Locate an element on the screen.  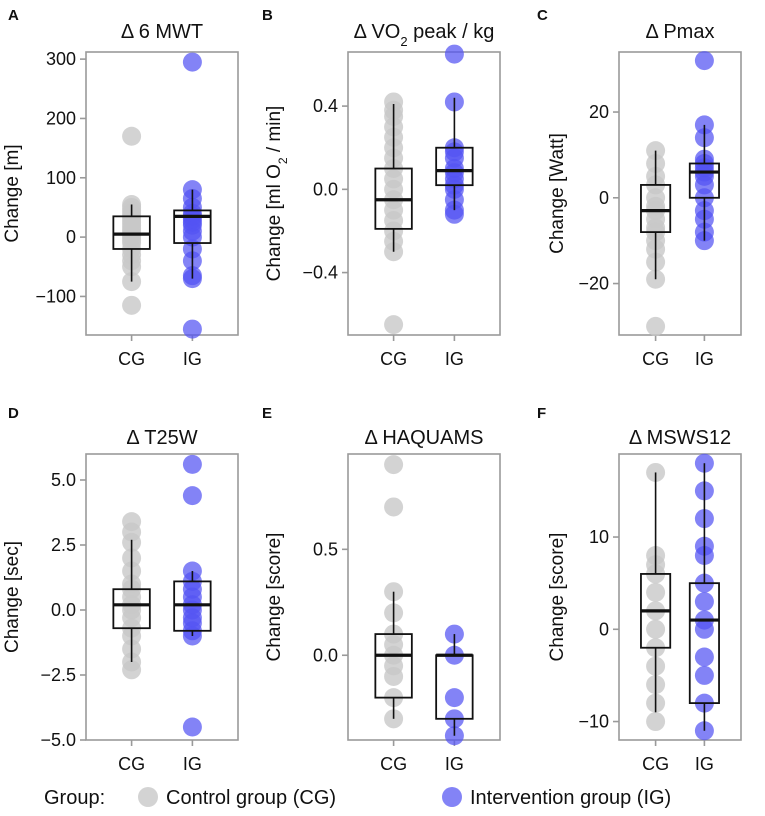
y-tick-label: 0.4 is located at coordinates (325, 106).